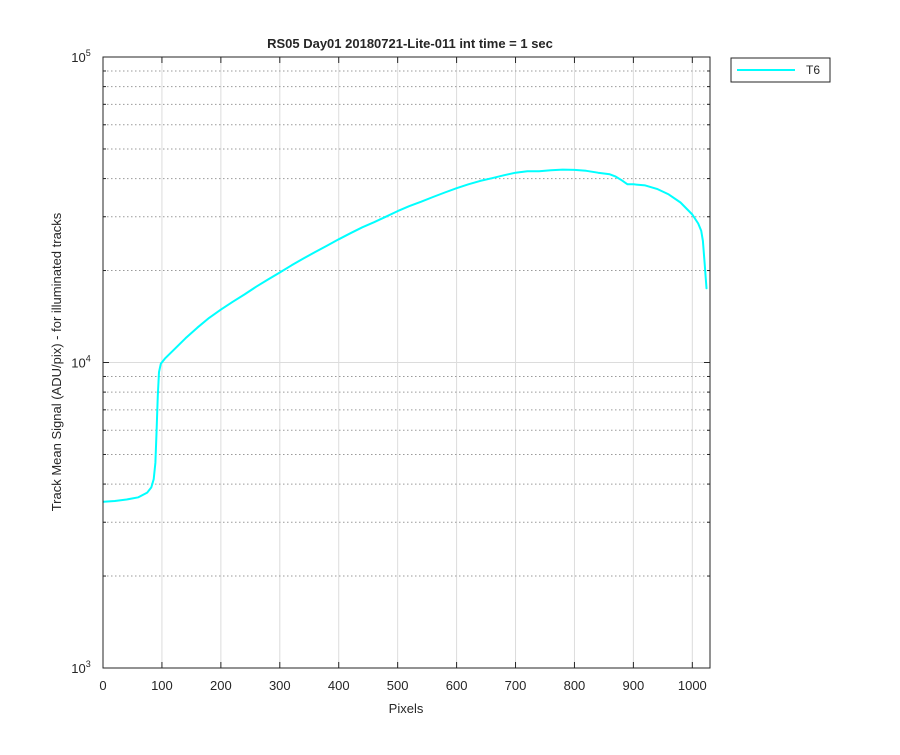 This screenshot has width=900, height=755. Describe the element at coordinates (692, 685) in the screenshot. I see `x-tick-label: 1000` at that location.